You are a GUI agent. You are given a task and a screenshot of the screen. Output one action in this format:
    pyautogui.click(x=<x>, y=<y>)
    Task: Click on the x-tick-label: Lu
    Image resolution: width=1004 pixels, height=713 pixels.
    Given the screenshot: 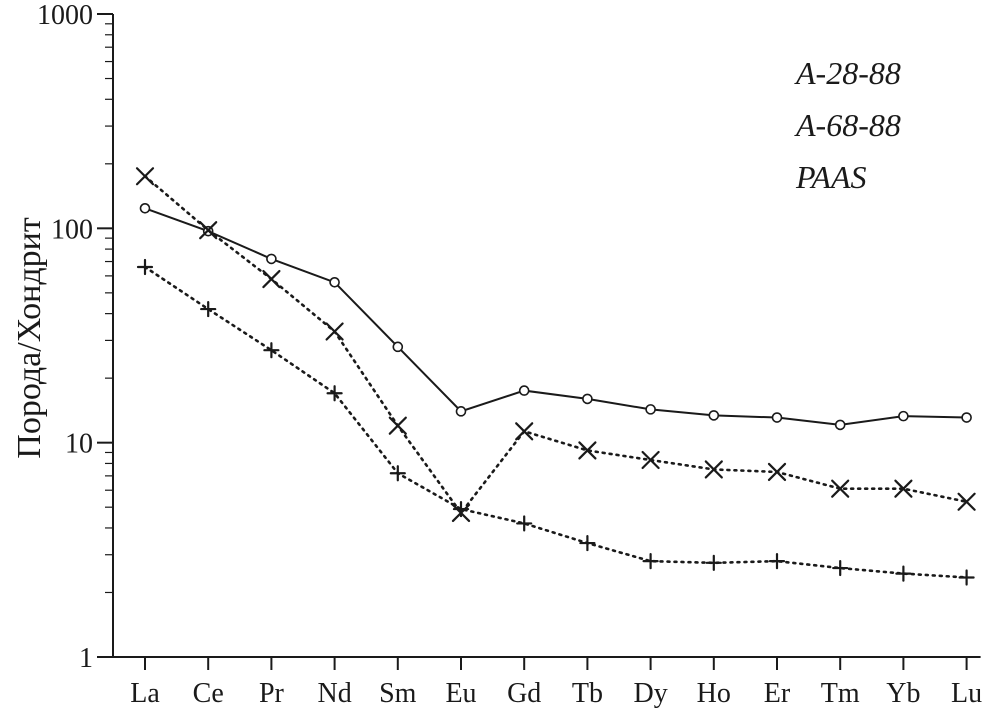 What is the action you would take?
    pyautogui.click(x=966, y=693)
    